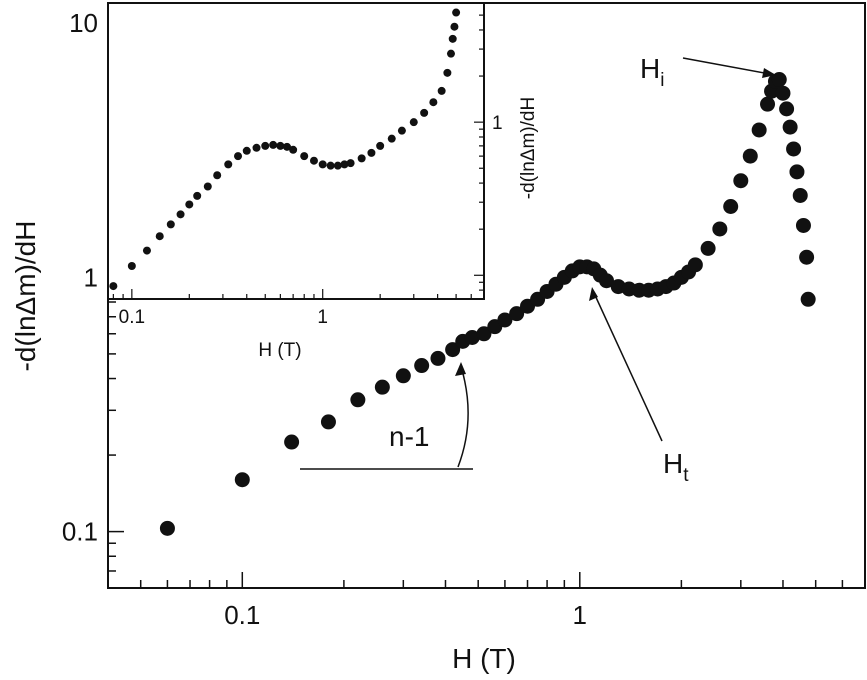  Describe the element at coordinates (726, 66) in the screenshot. I see `hi-arrow-line` at that location.